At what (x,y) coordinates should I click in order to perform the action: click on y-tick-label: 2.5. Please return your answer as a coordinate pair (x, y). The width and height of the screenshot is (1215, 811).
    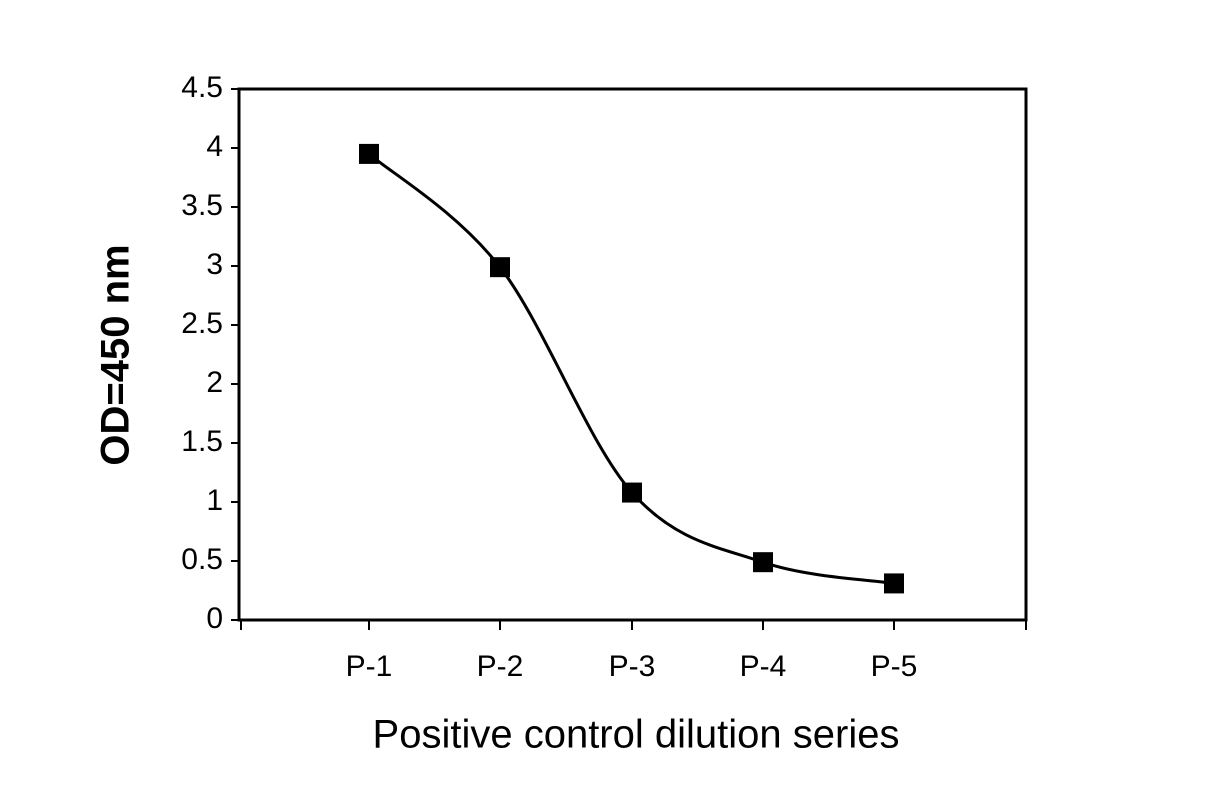
    Looking at the image, I should click on (202, 323).